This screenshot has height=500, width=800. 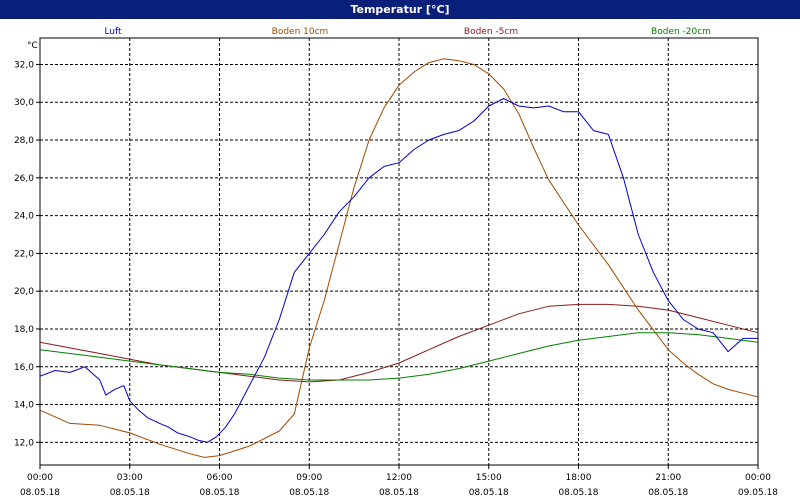 What do you see at coordinates (220, 478) in the screenshot?
I see `x-tick-time: 06:00` at bounding box center [220, 478].